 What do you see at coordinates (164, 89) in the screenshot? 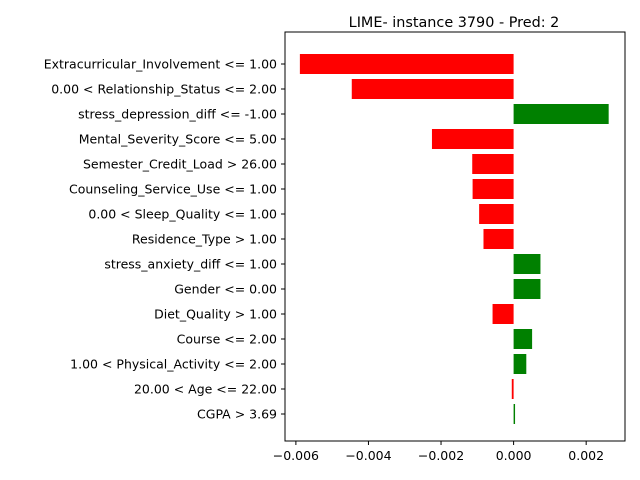
I see `y-tick-label: 0.00 < Relationship_Status <= 2.00` at bounding box center [164, 89].